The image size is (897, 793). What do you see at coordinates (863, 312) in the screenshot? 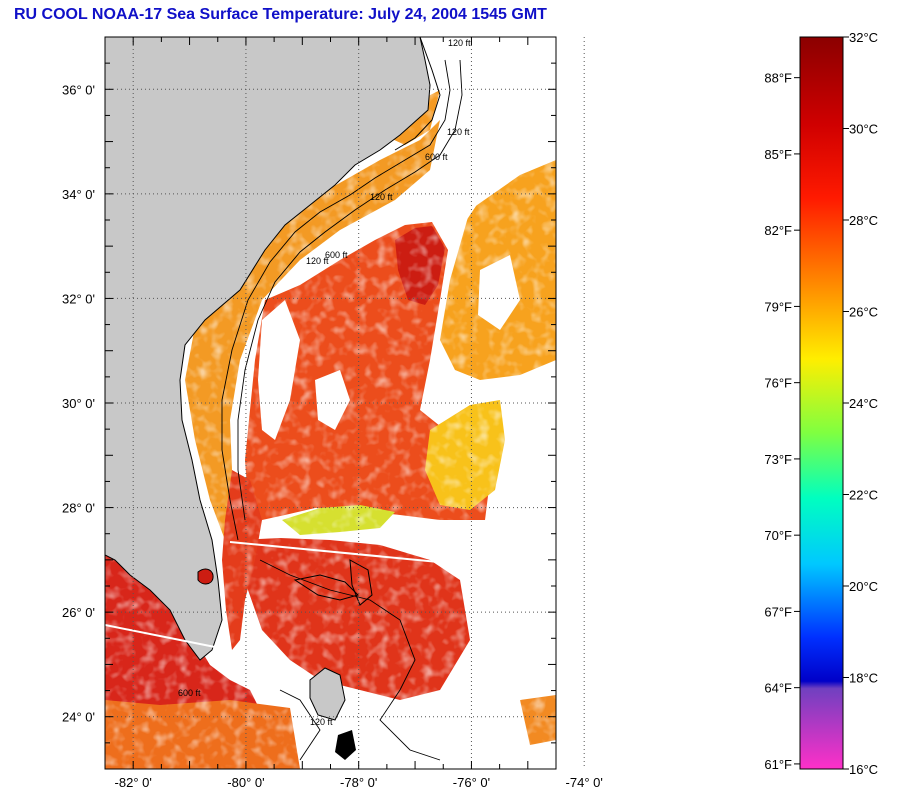
I see `celsius-tick-label: 26°C` at bounding box center [863, 312].